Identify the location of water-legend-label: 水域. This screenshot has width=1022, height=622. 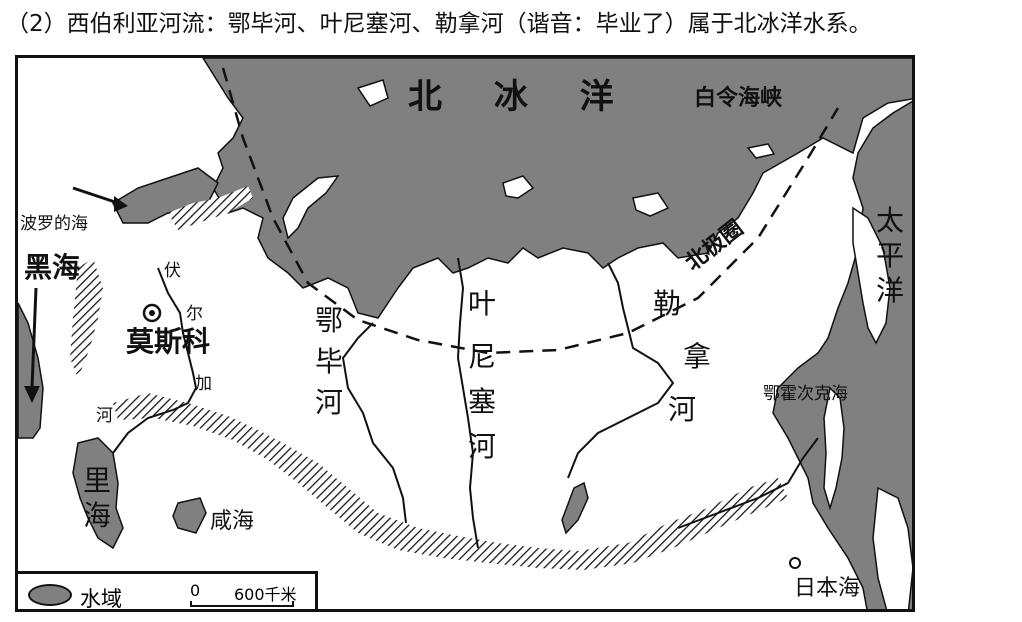
(101, 599).